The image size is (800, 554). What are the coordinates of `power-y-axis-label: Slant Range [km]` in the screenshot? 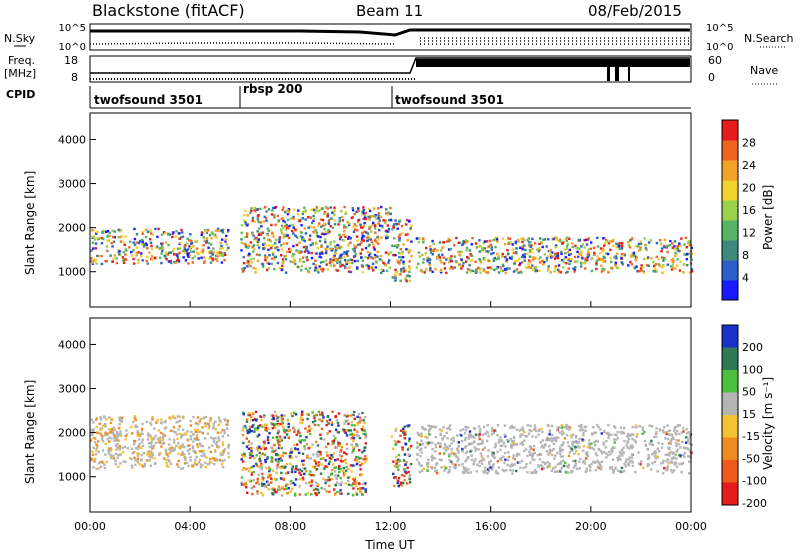 It's located at (30, 223).